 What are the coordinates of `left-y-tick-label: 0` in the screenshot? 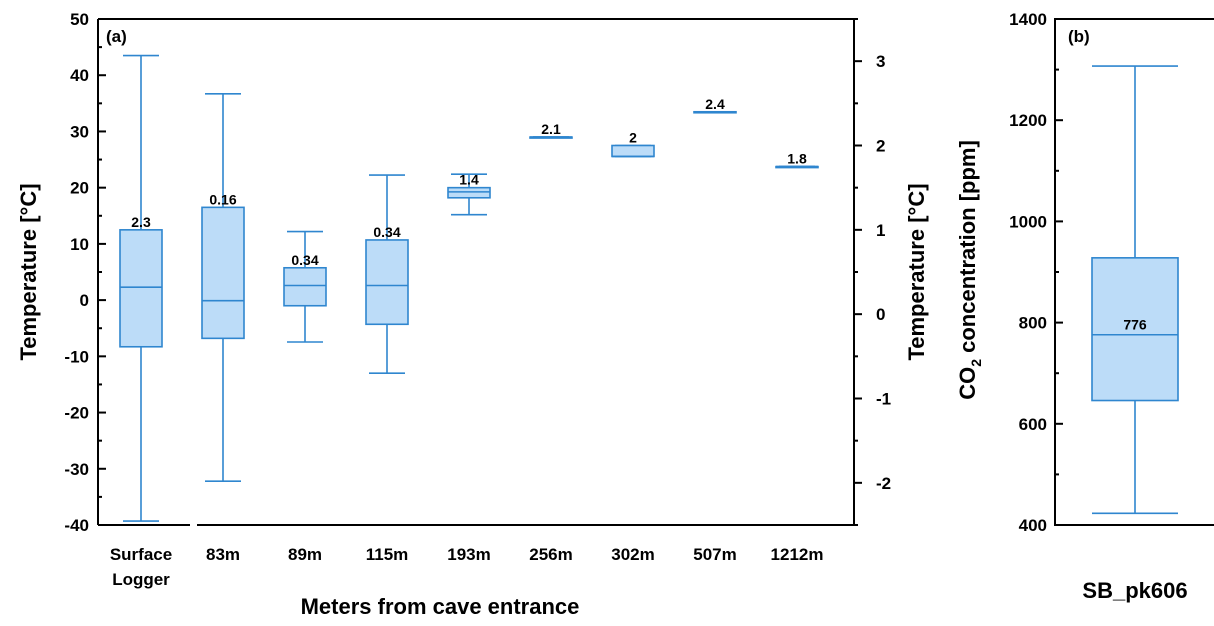 It's located at (84, 300).